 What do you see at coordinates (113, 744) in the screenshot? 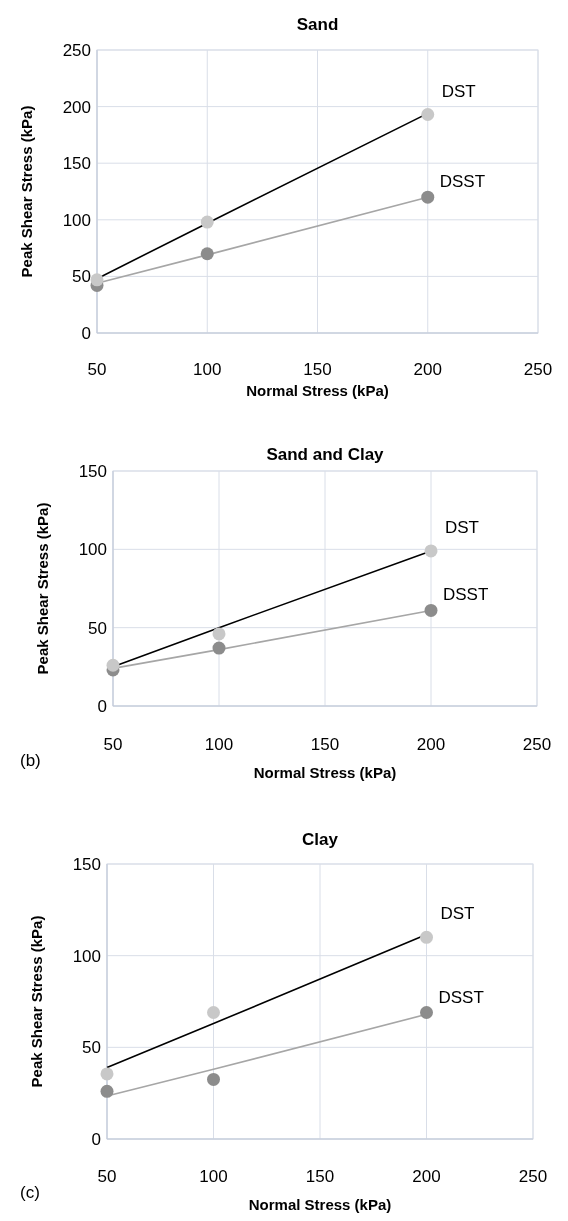
I see `x-tick-label: 50` at bounding box center [113, 744].